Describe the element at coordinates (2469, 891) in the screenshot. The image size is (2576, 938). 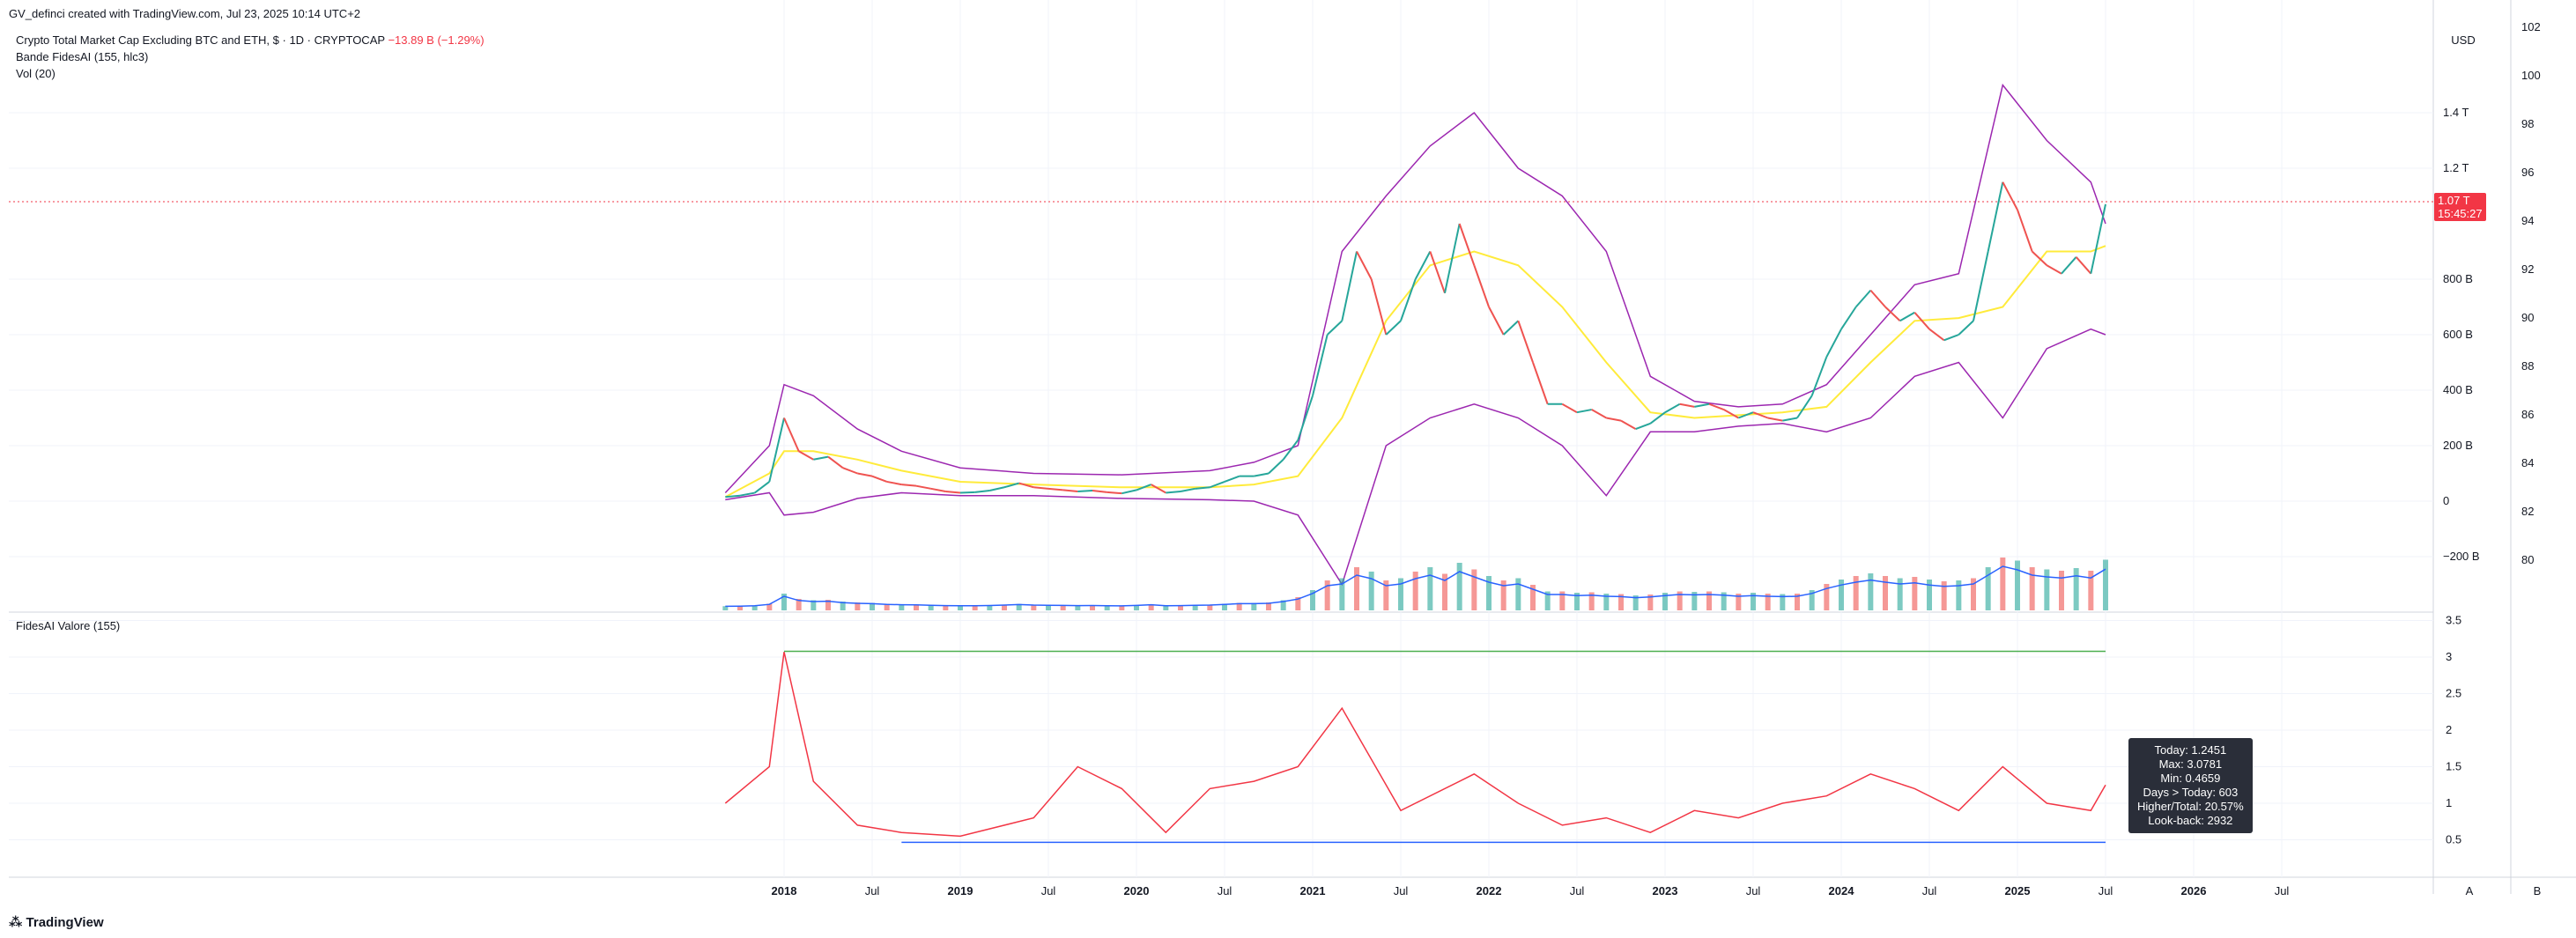
I see `auto-scale-button: A` at that location.